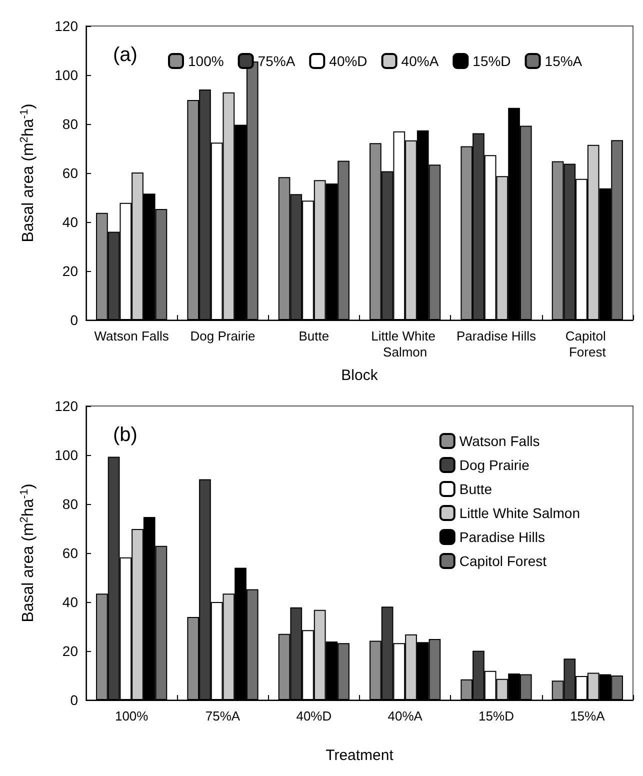  What do you see at coordinates (519, 513) in the screenshot?
I see `legend-label: Little White Salmon` at bounding box center [519, 513].